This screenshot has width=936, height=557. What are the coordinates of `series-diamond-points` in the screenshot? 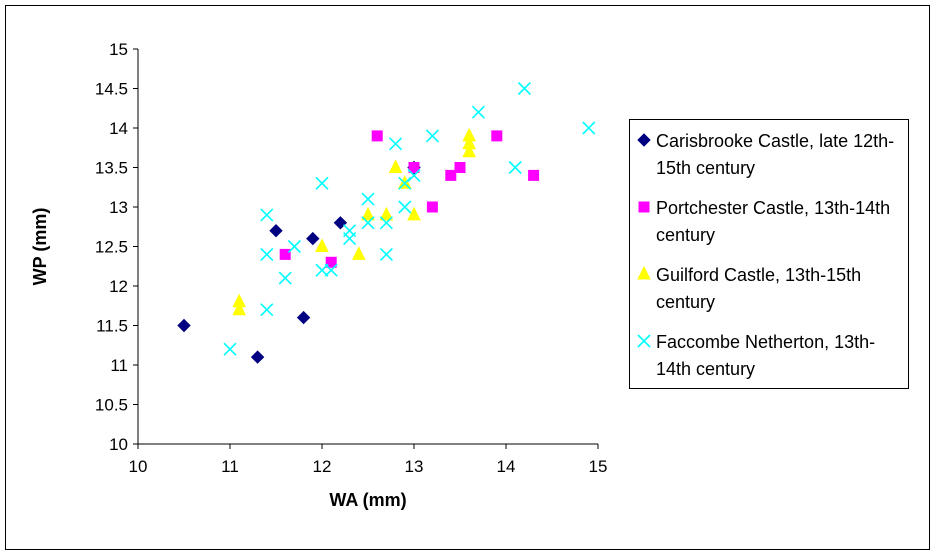 It's located at (299, 262).